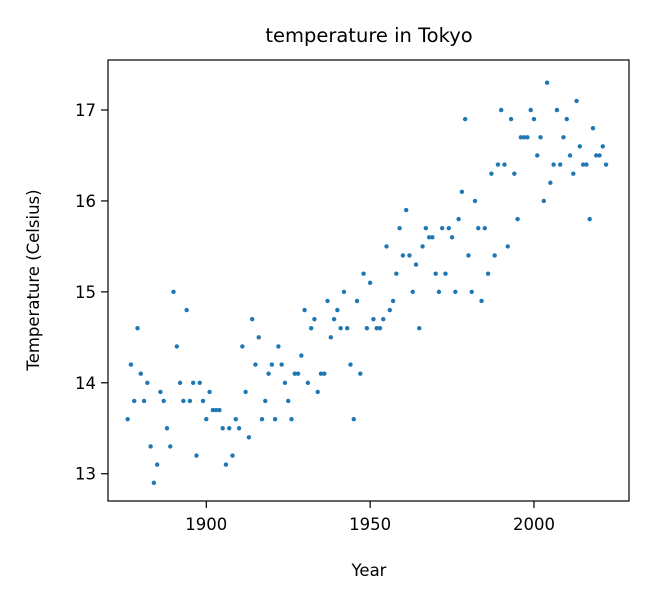 This screenshot has height=603, width=648. I want to click on y-tick-label: 15, so click(85, 292).